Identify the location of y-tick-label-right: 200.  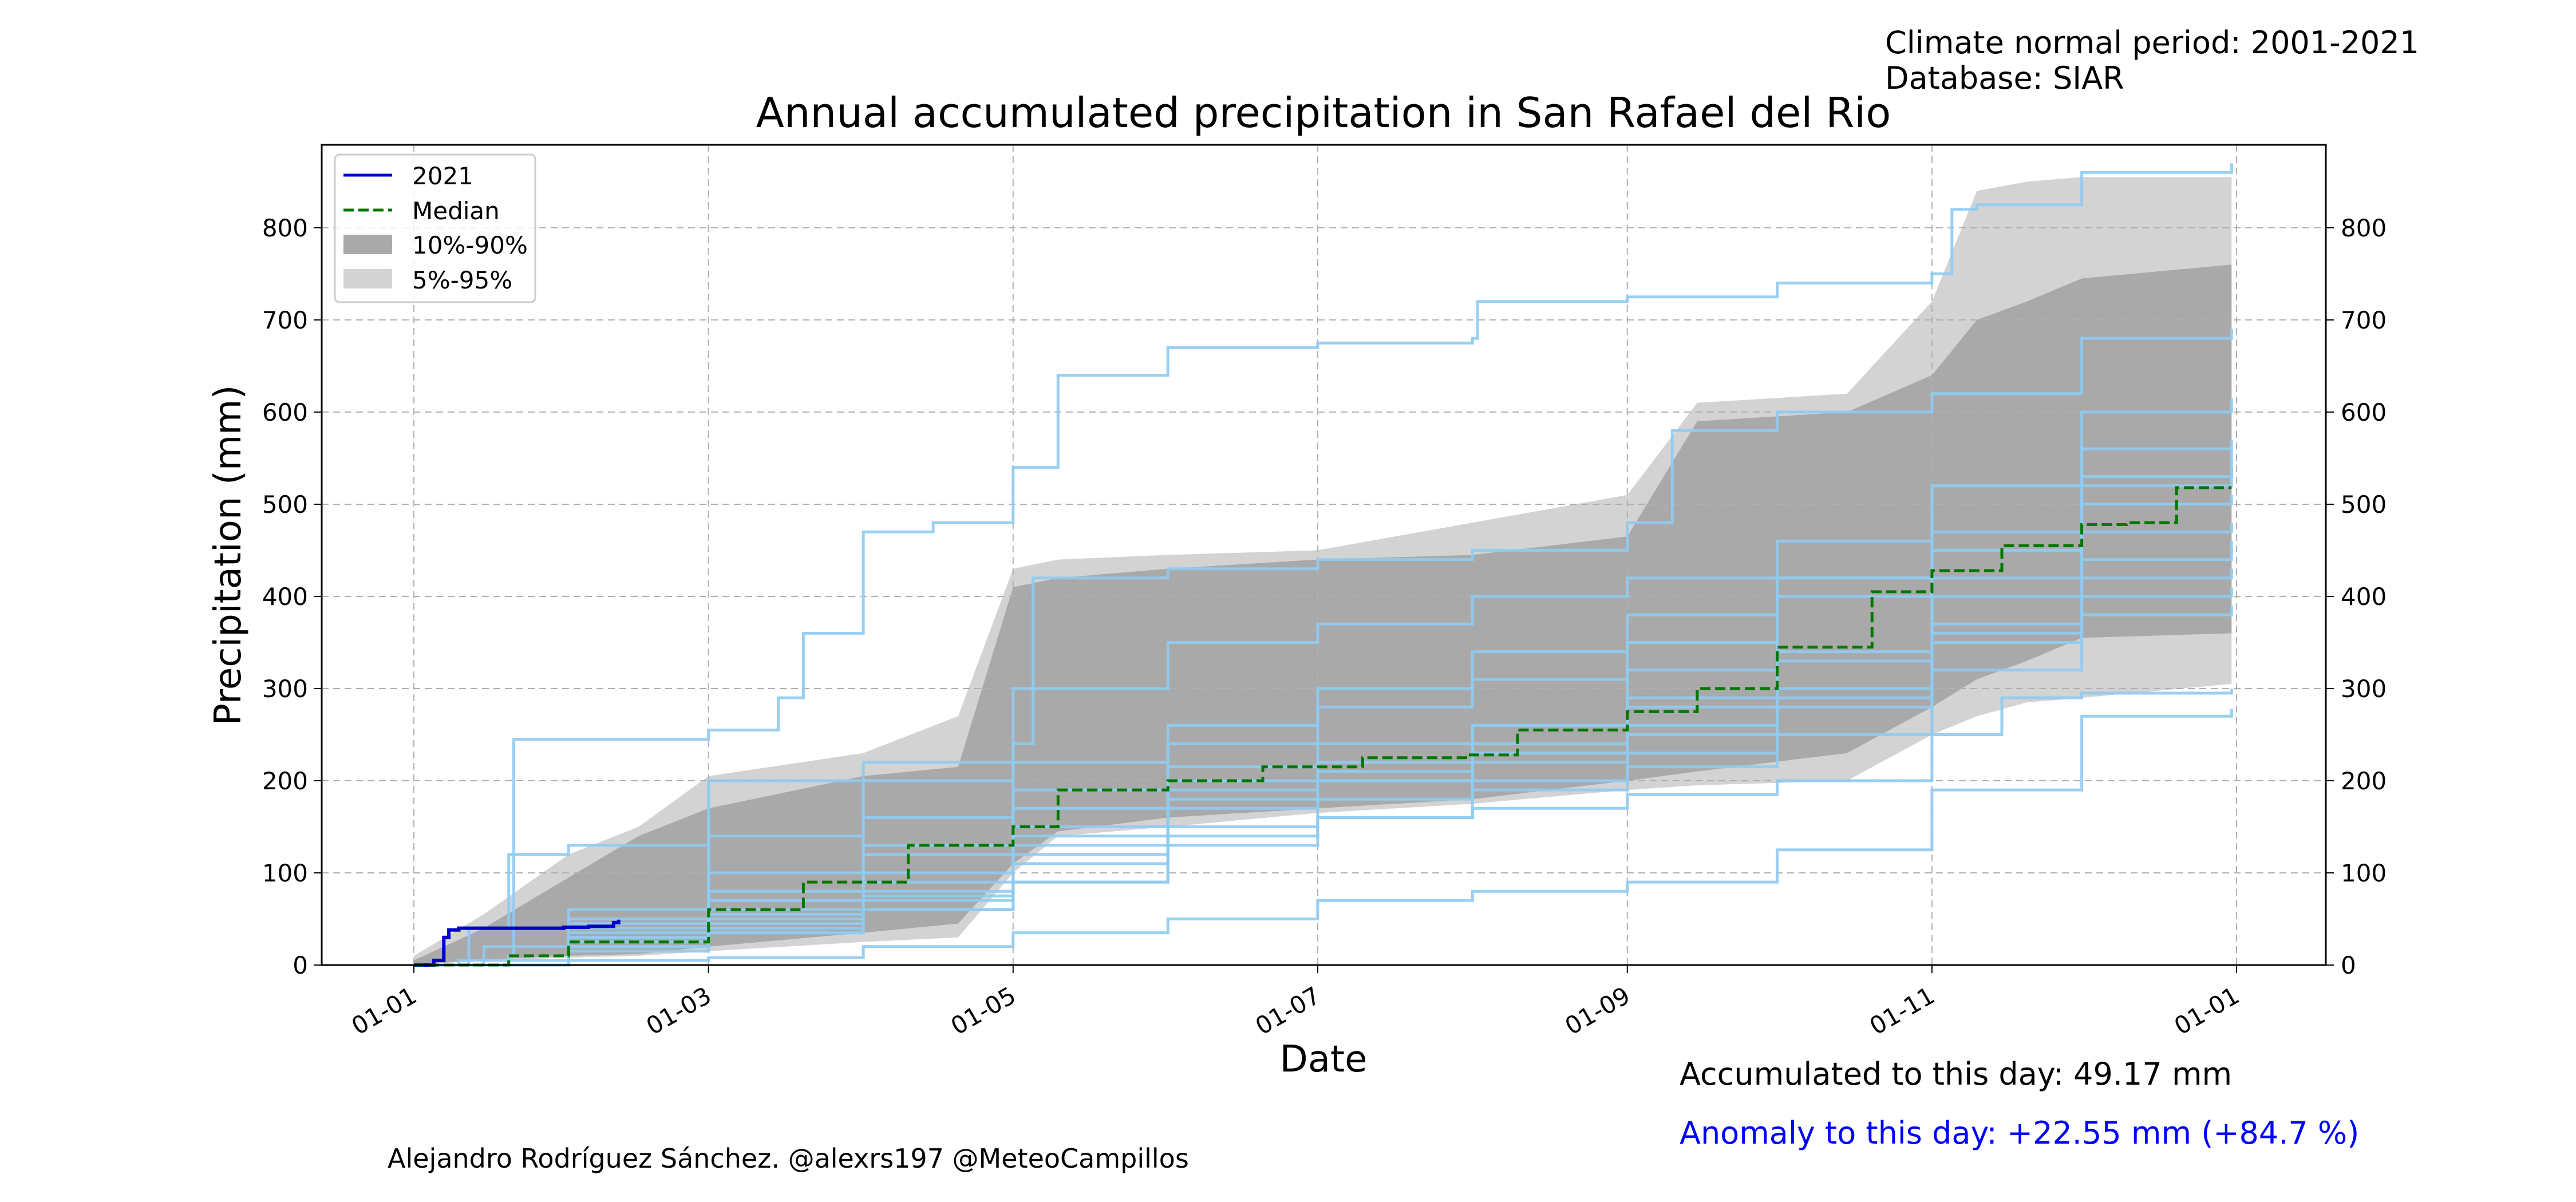
(2364, 781).